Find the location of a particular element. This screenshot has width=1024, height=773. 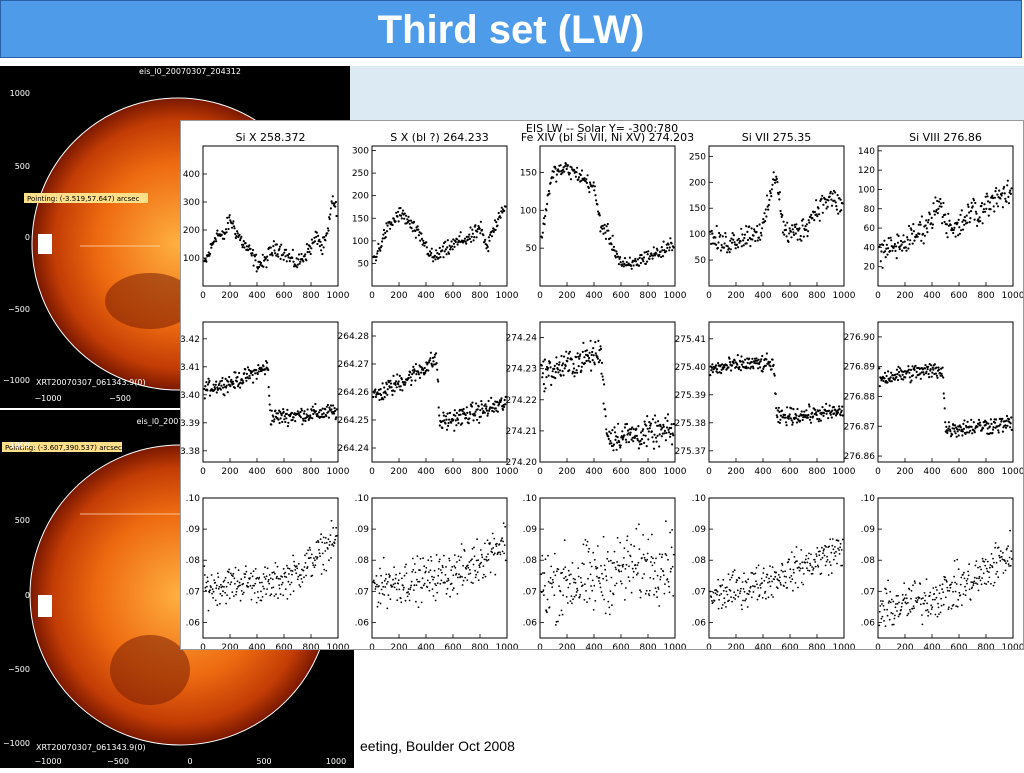

x-tick-label: 1000 is located at coordinates (675, 646).